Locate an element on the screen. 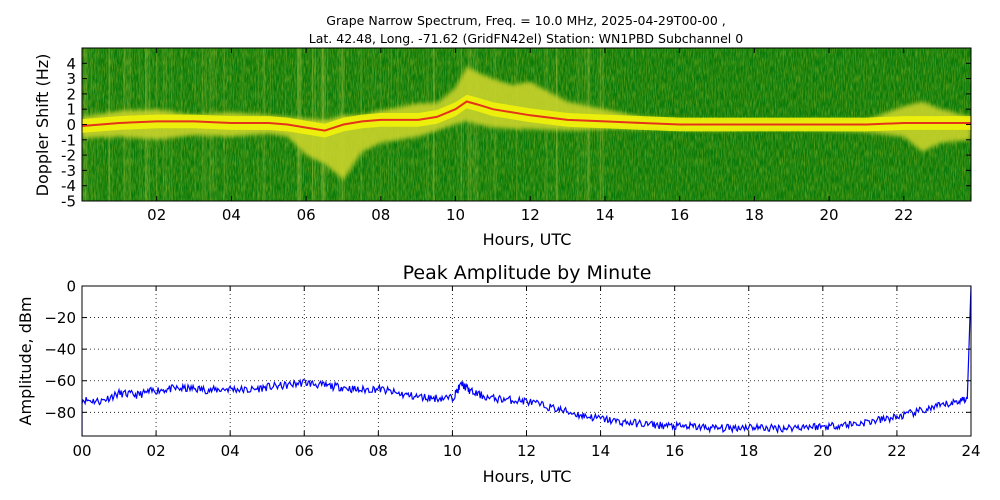  amplitude-x-tick-label: 06 is located at coordinates (304, 451).